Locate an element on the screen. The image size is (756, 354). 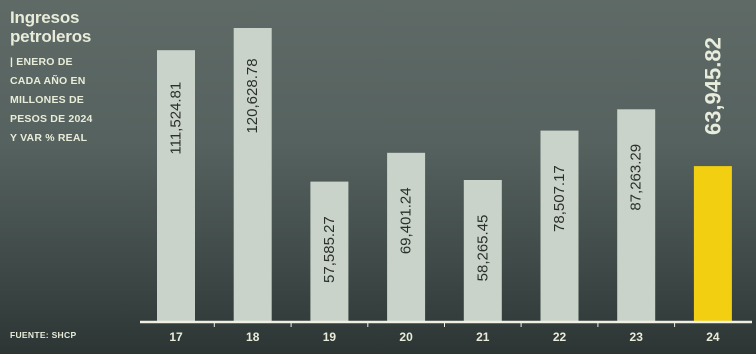
source-note: FUENTE: SHCP is located at coordinates (43, 335).